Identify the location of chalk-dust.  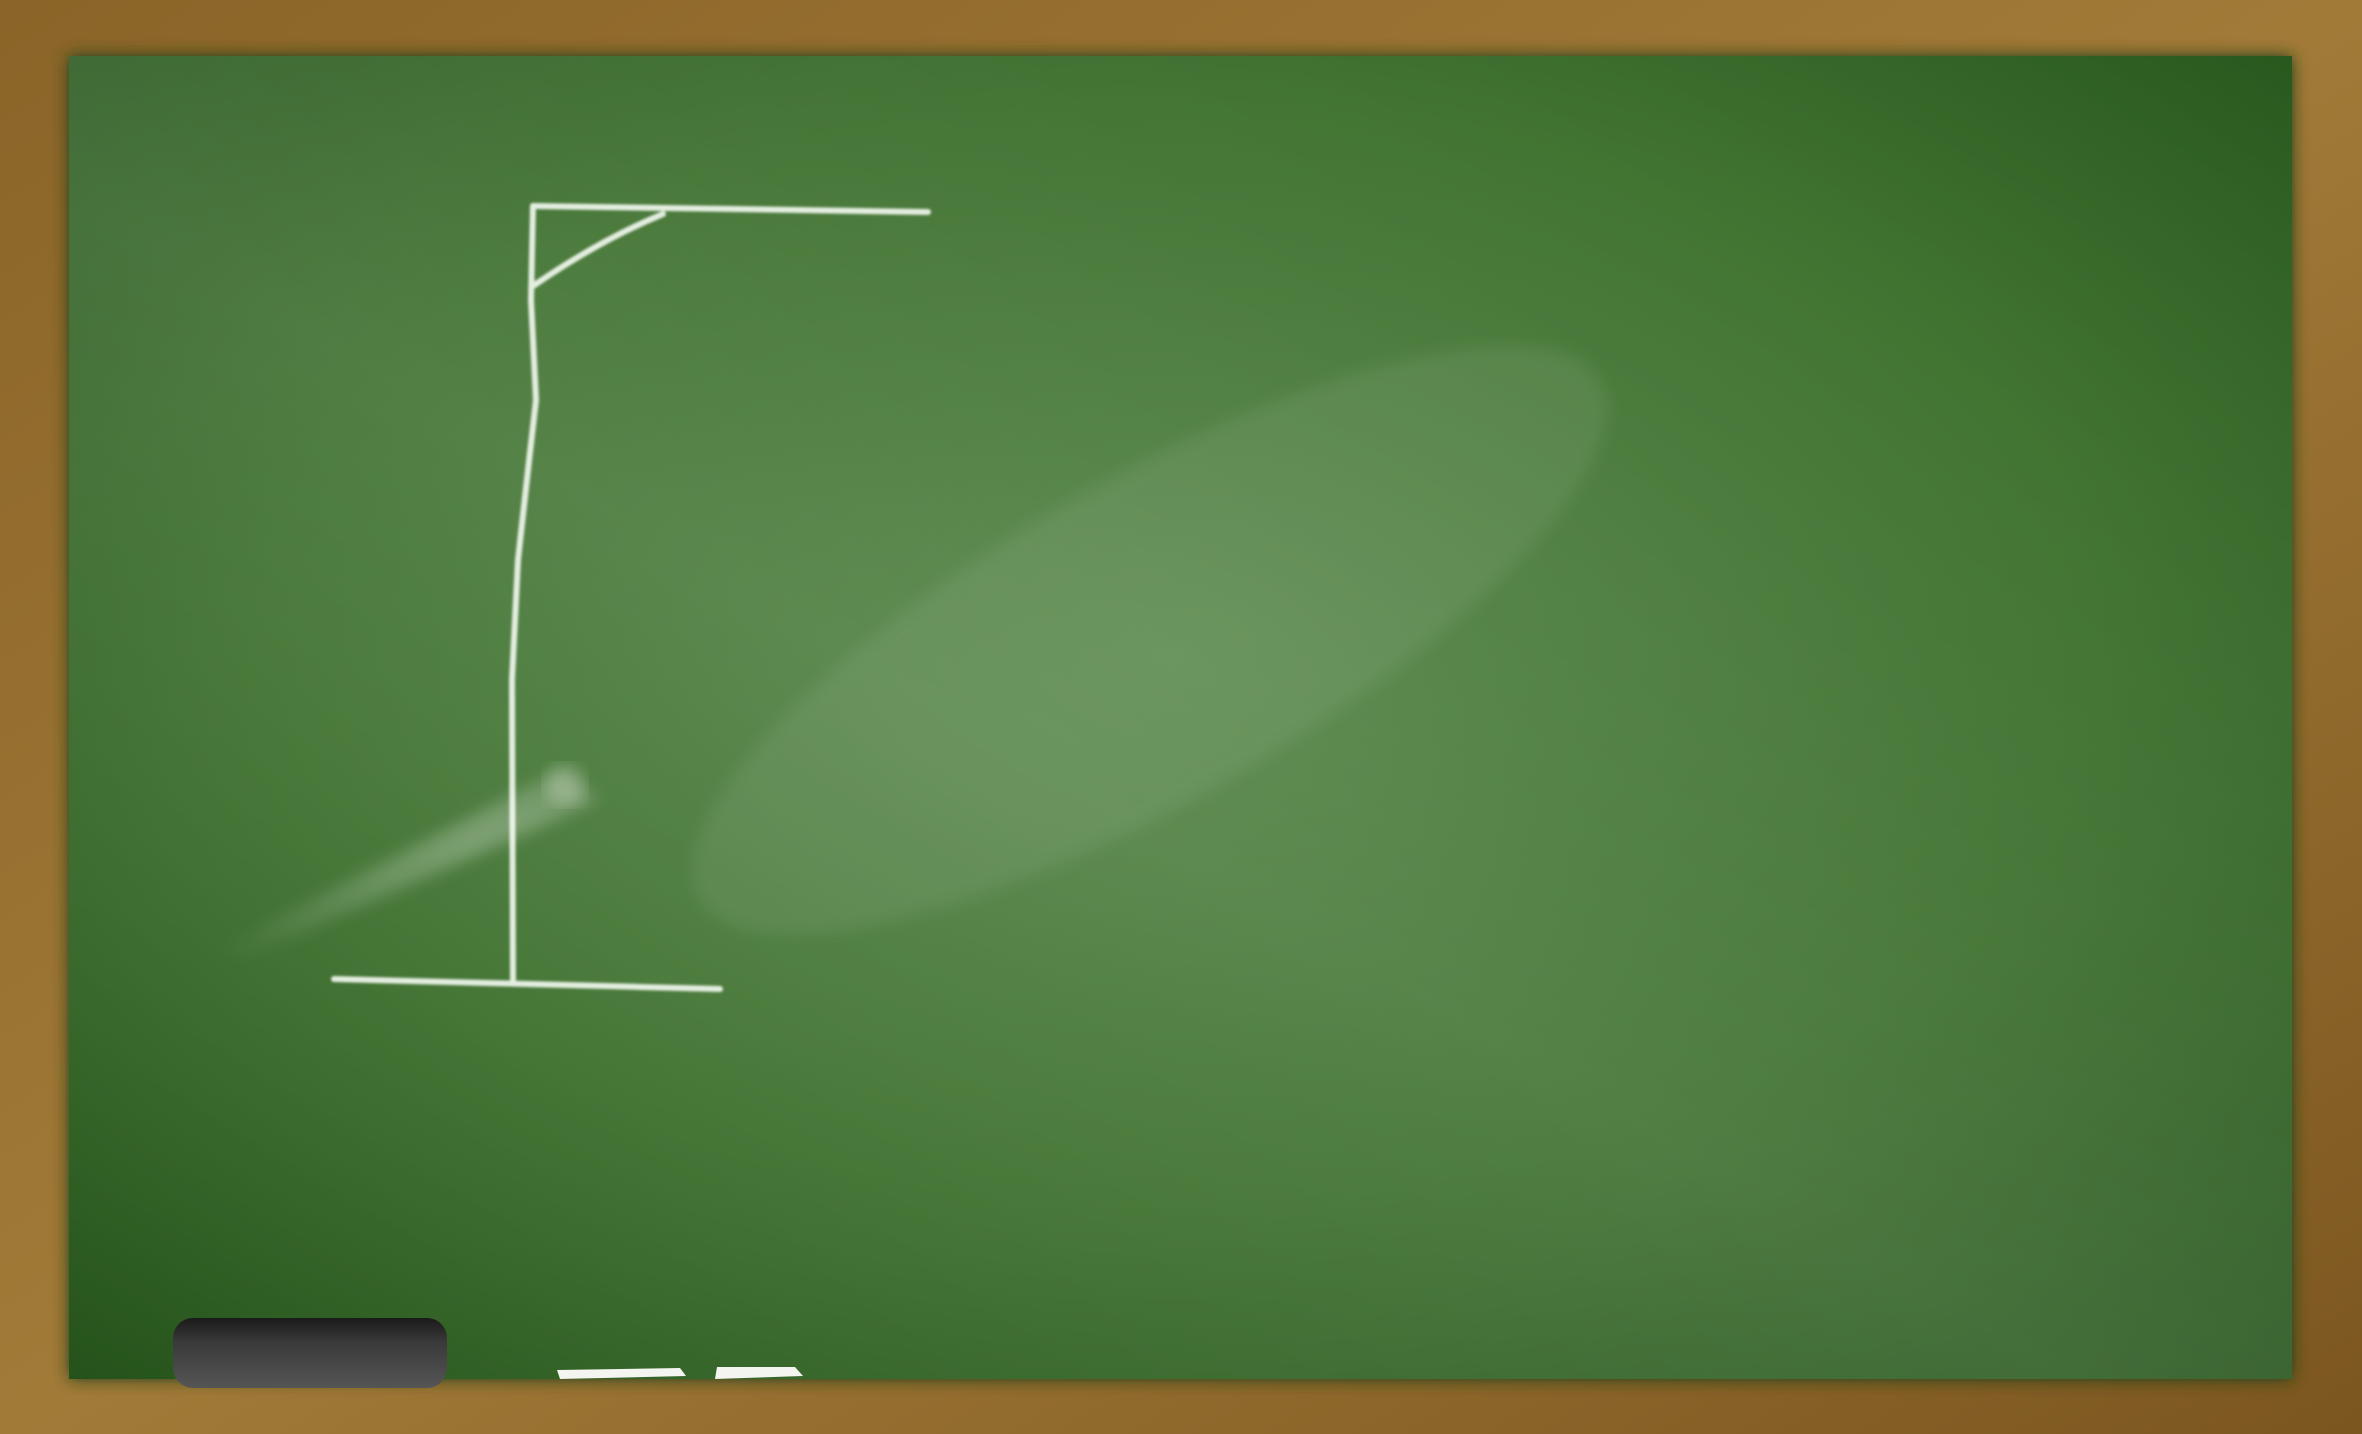
(370, 882).